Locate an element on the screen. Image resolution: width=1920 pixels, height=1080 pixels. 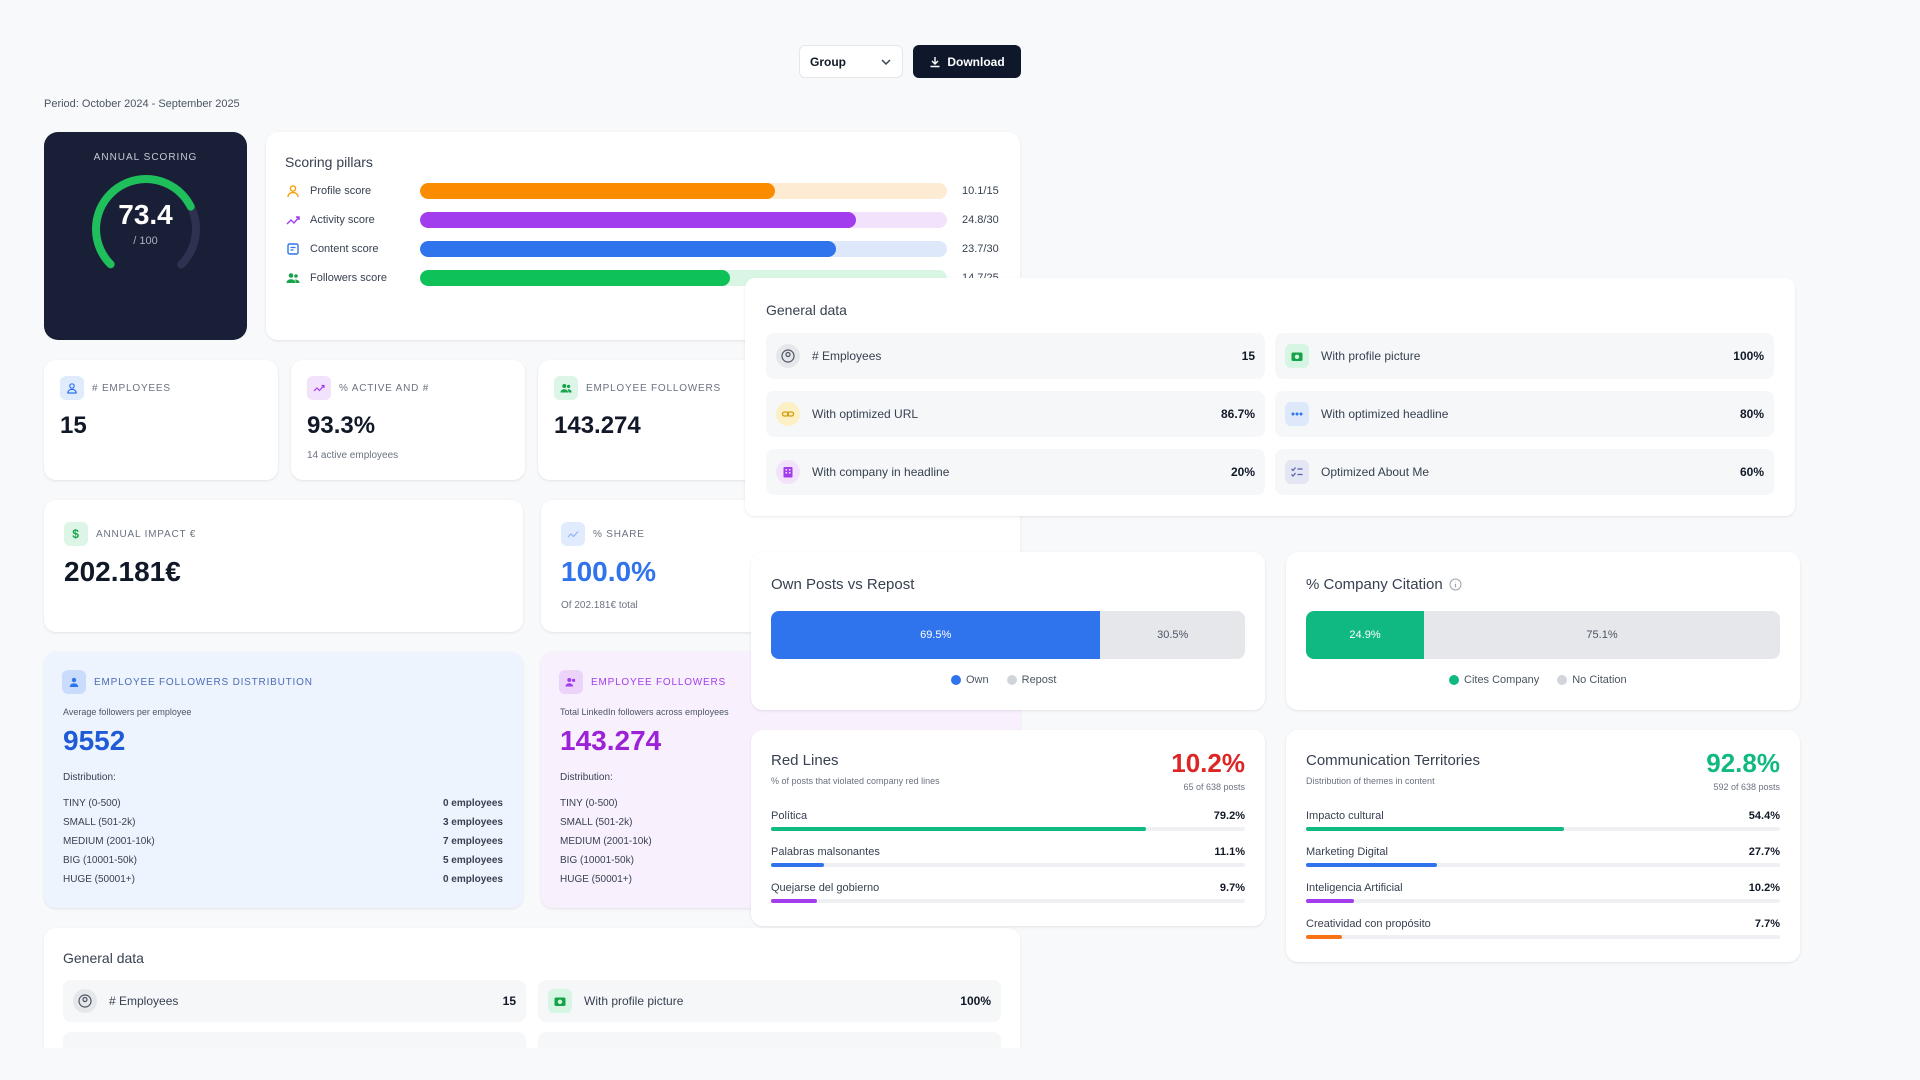
cites-value: 24.9% is located at coordinates (1365, 635).